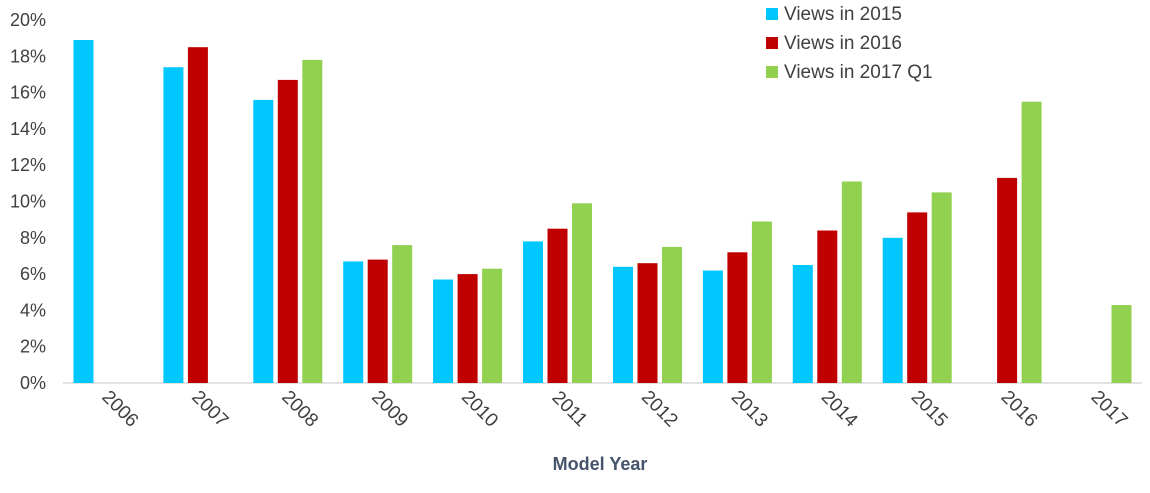 This screenshot has width=1150, height=493. I want to click on x-tick-label: 2010, so click(479, 409).